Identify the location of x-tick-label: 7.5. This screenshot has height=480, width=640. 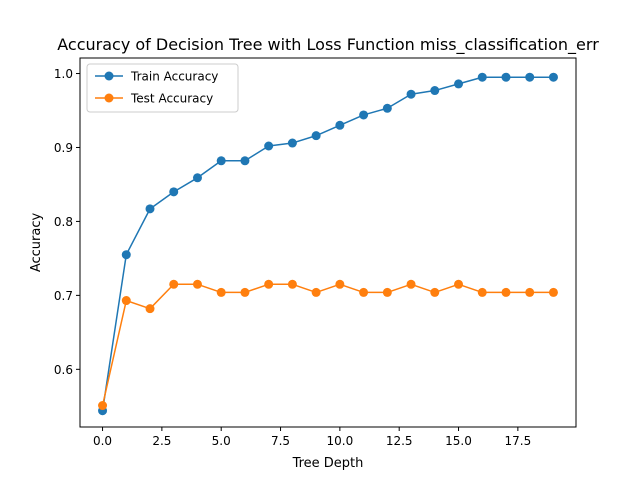
(280, 441).